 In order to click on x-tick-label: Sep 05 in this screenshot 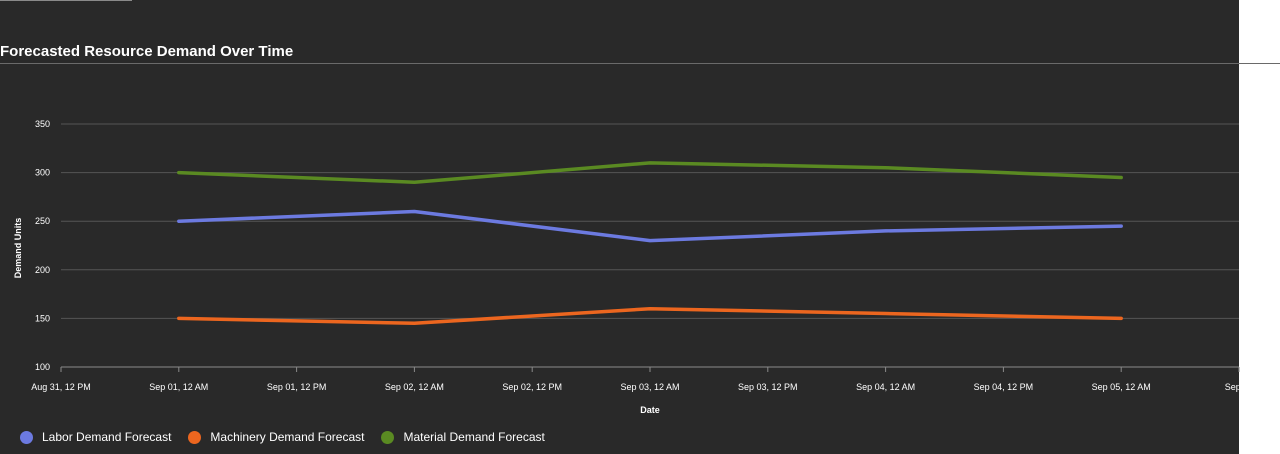, I will do `click(1239, 387)`.